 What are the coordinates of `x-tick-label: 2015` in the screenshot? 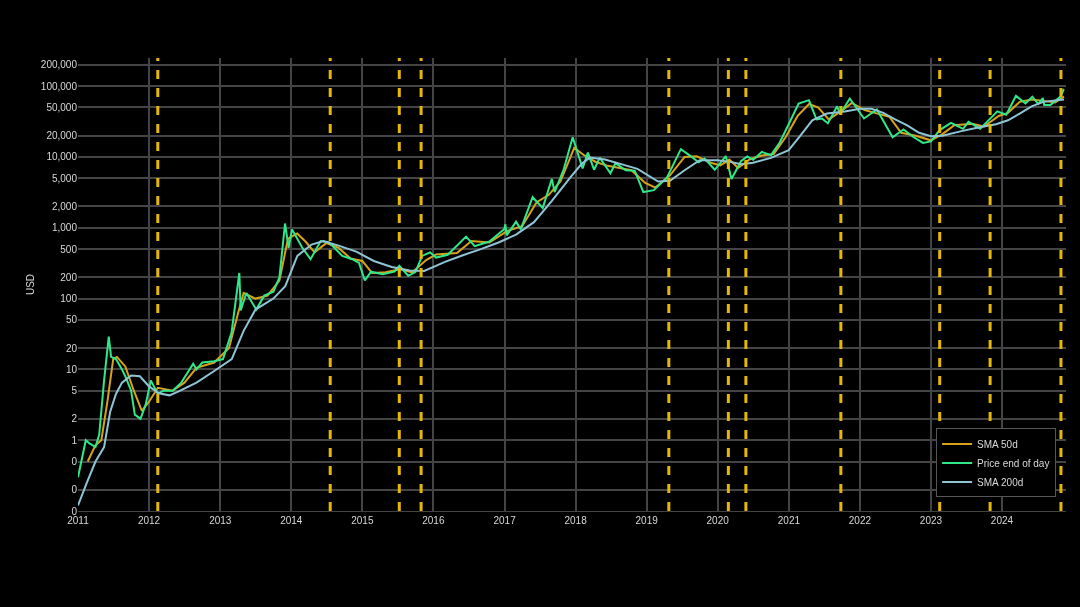 It's located at (362, 520).